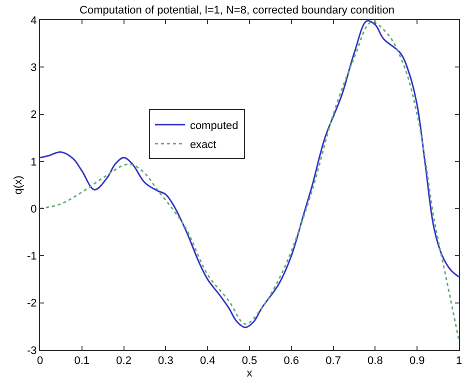 The height and width of the screenshot is (389, 474). I want to click on x-tick-label: 0.9, so click(417, 361).